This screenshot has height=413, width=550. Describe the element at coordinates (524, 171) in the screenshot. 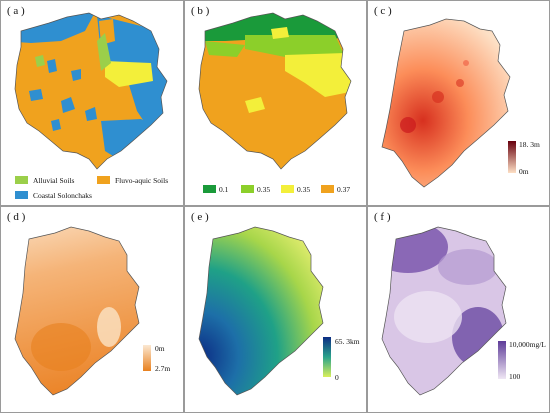

I see `ramp-label-bottom: 0m` at that location.